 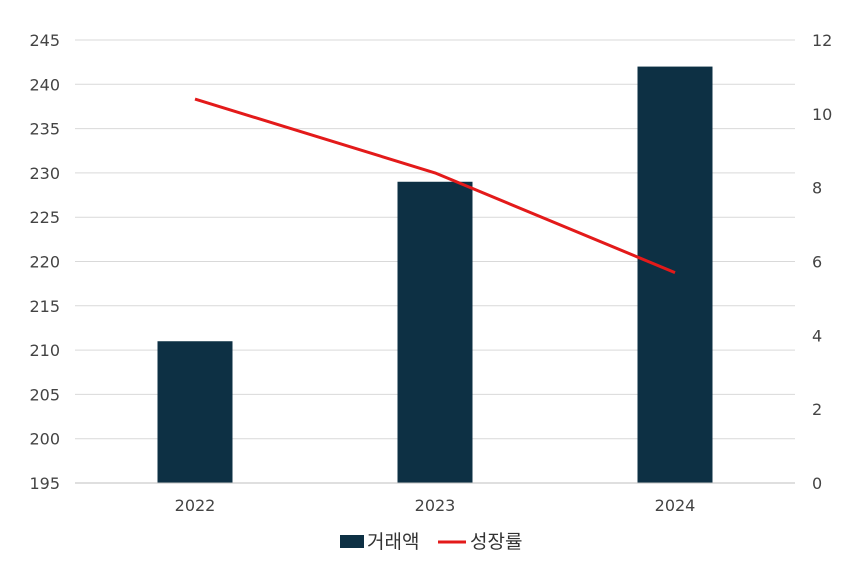 I want to click on left-axis-ticks: 195 200 205 210 215 220 225 230 235 240 245, so click(x=44, y=262).